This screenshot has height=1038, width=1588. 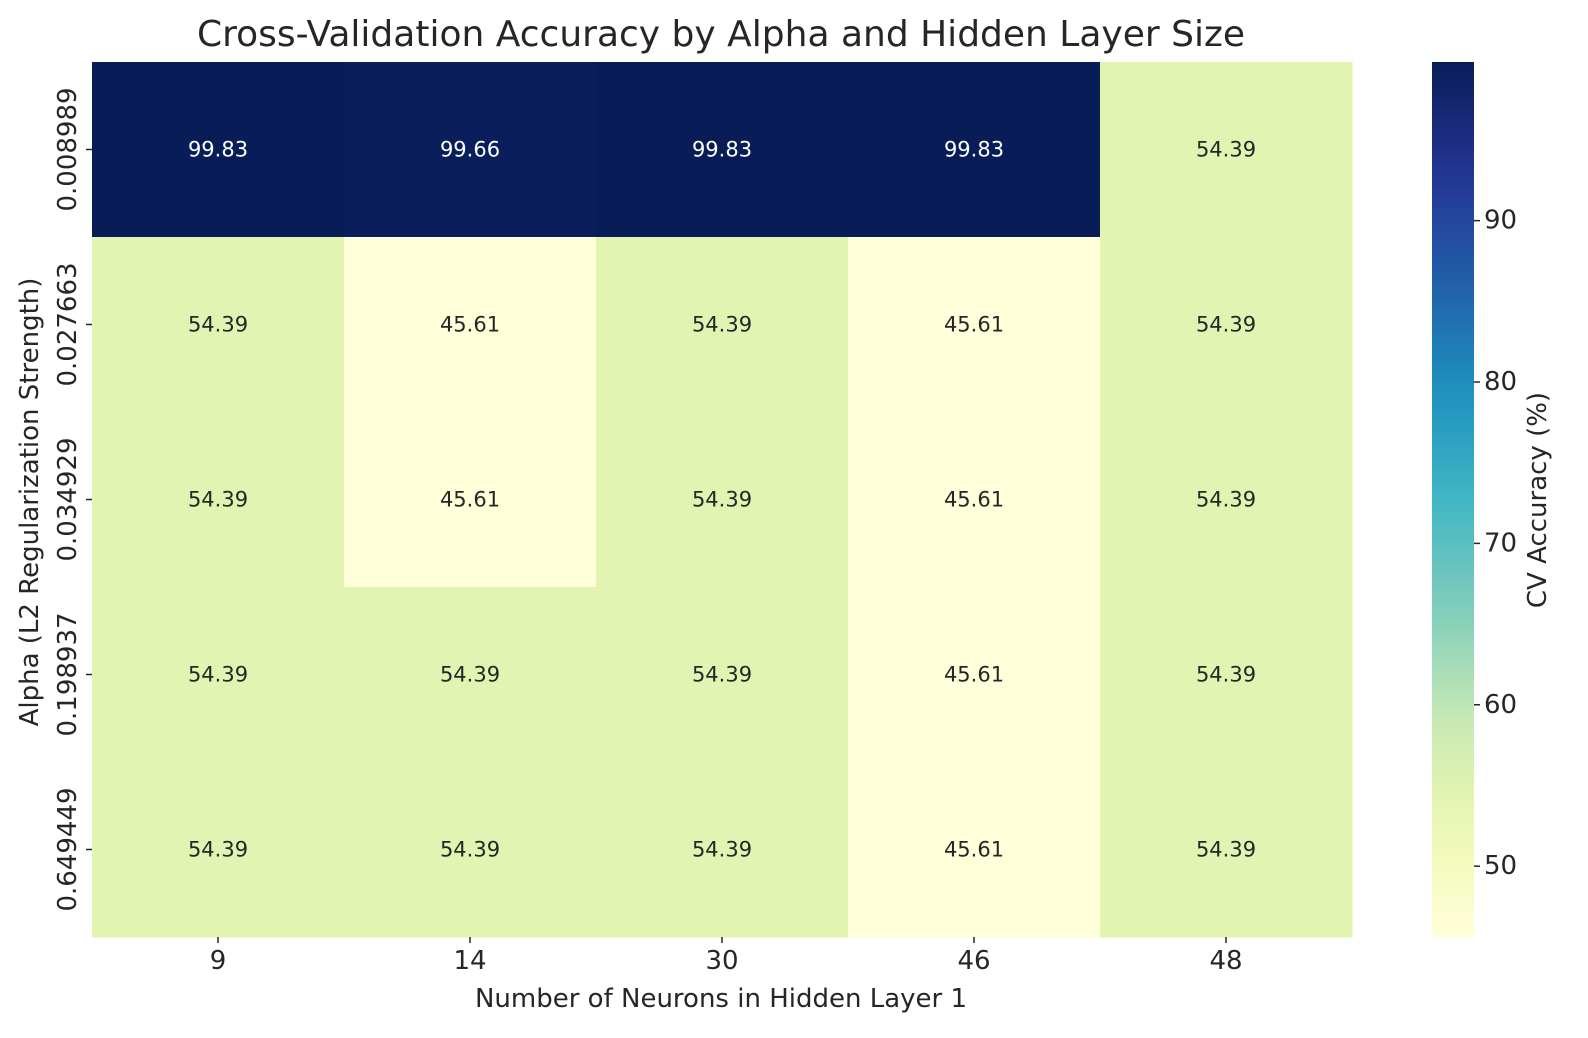 I want to click on y-tick-label: 0.034929, so click(x=68, y=499).